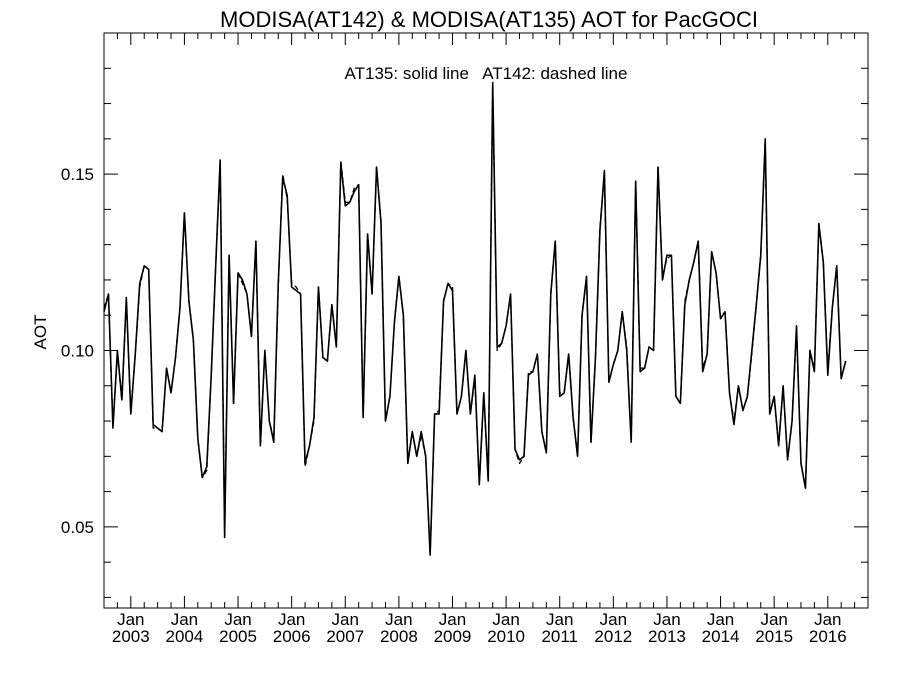 The width and height of the screenshot is (900, 675). I want to click on x-tick-label-year: 2010, so click(506, 636).